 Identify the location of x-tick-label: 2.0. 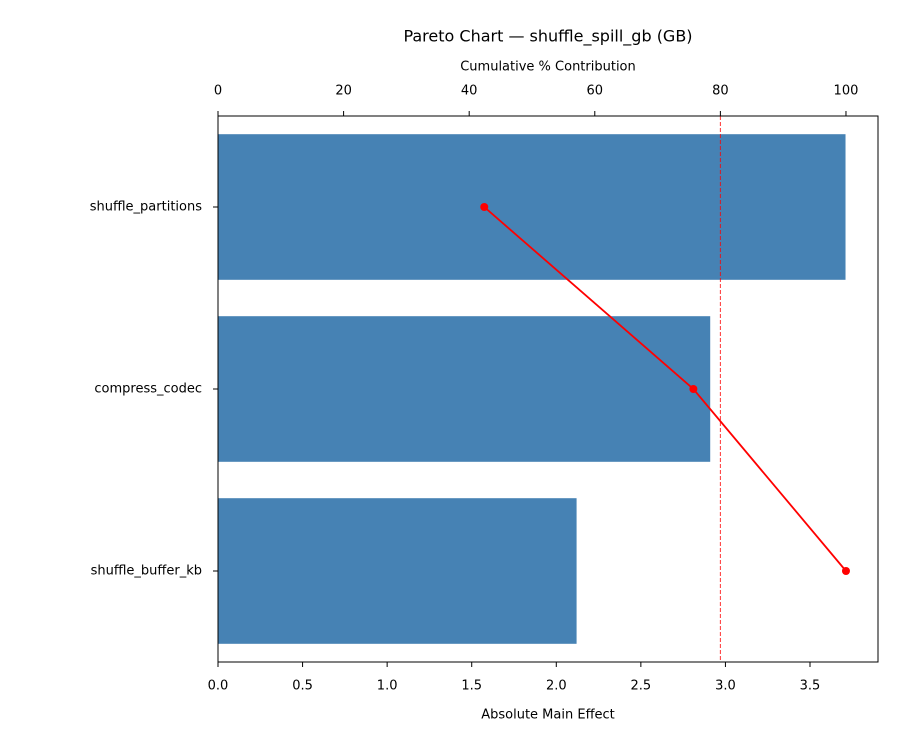
(556, 686).